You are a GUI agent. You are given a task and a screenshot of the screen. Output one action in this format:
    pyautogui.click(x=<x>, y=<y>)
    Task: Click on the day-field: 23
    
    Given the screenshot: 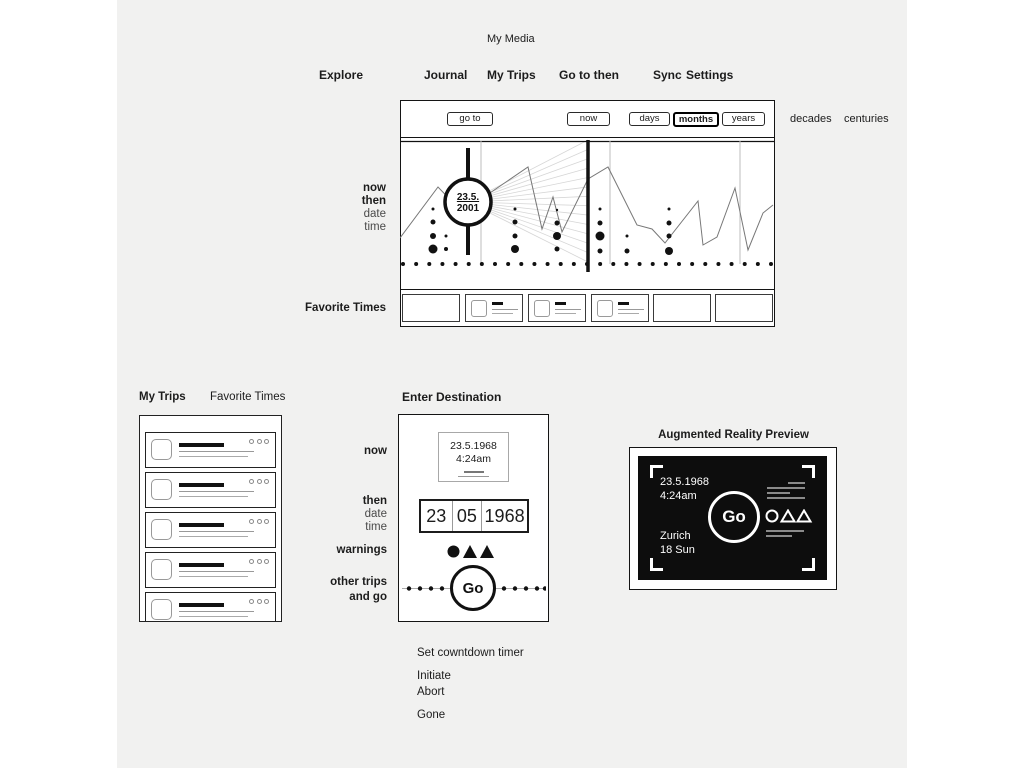 What is the action you would take?
    pyautogui.click(x=436, y=515)
    